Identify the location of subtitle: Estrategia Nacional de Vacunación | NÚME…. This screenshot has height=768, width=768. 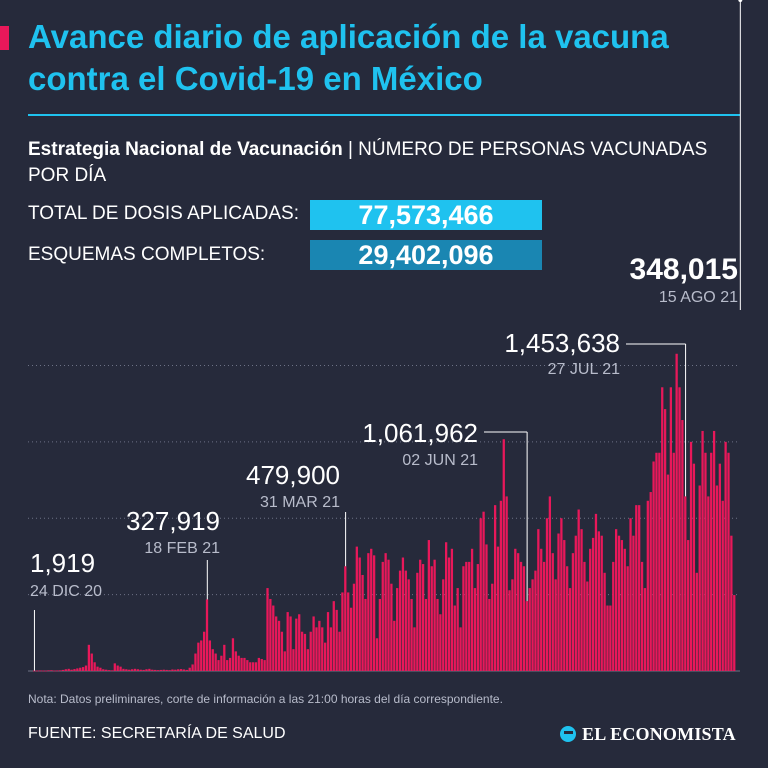
(388, 163).